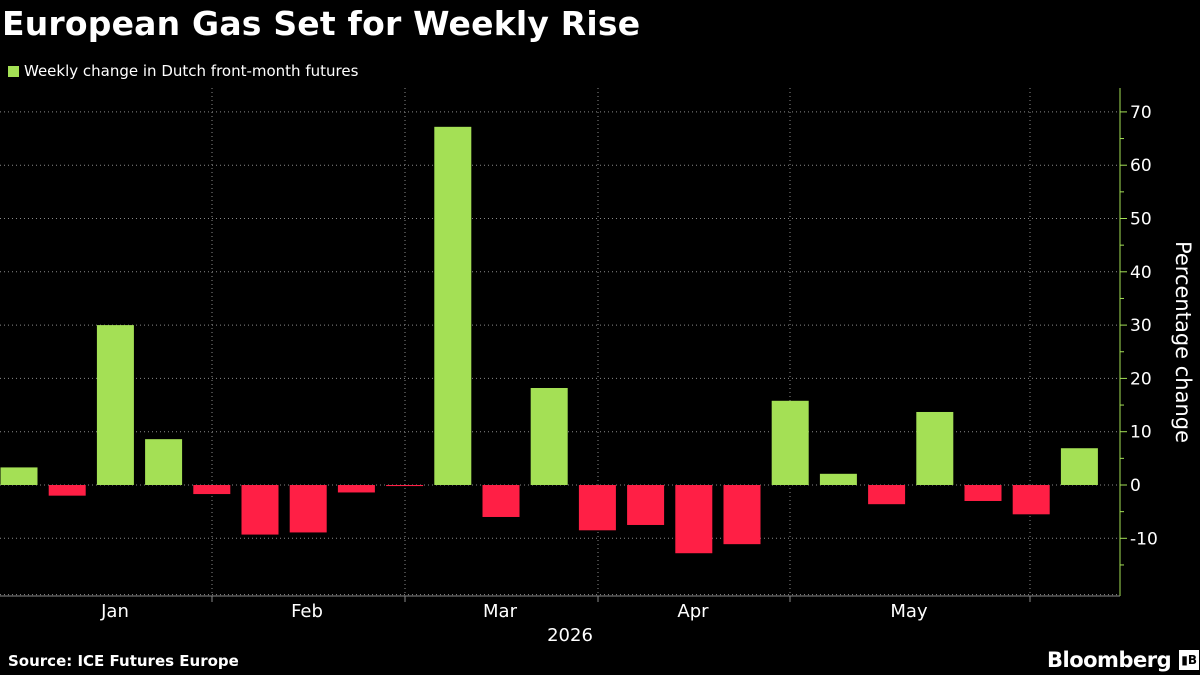 The height and width of the screenshot is (675, 1200). I want to click on x-tick-label: Mar, so click(500, 611).